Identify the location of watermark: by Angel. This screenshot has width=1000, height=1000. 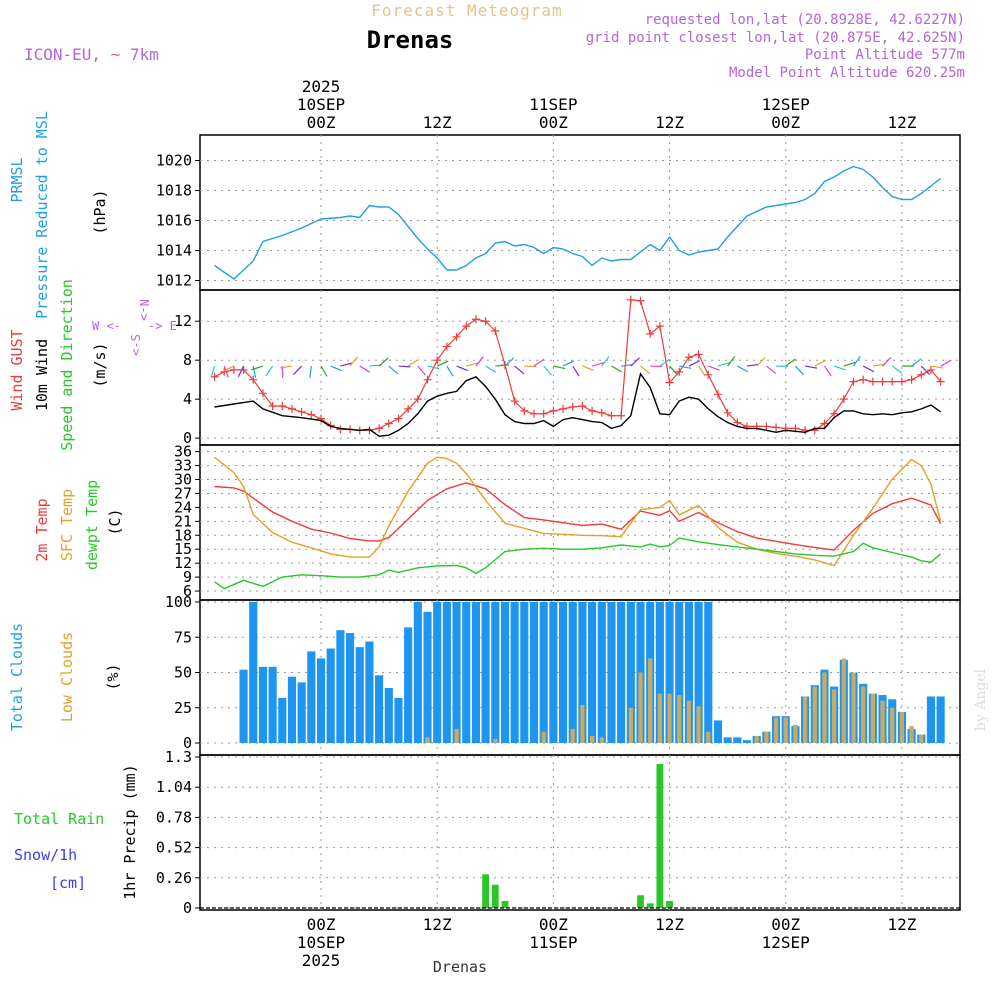
(981, 699).